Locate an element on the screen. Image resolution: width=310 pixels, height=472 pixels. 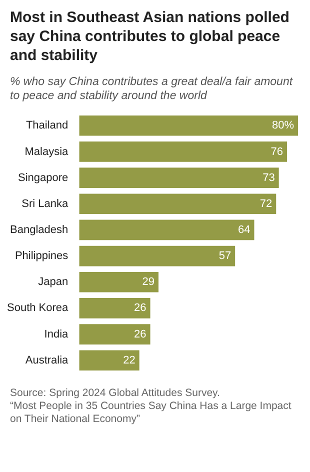
y-tick-label: Japan is located at coordinates (53, 282).